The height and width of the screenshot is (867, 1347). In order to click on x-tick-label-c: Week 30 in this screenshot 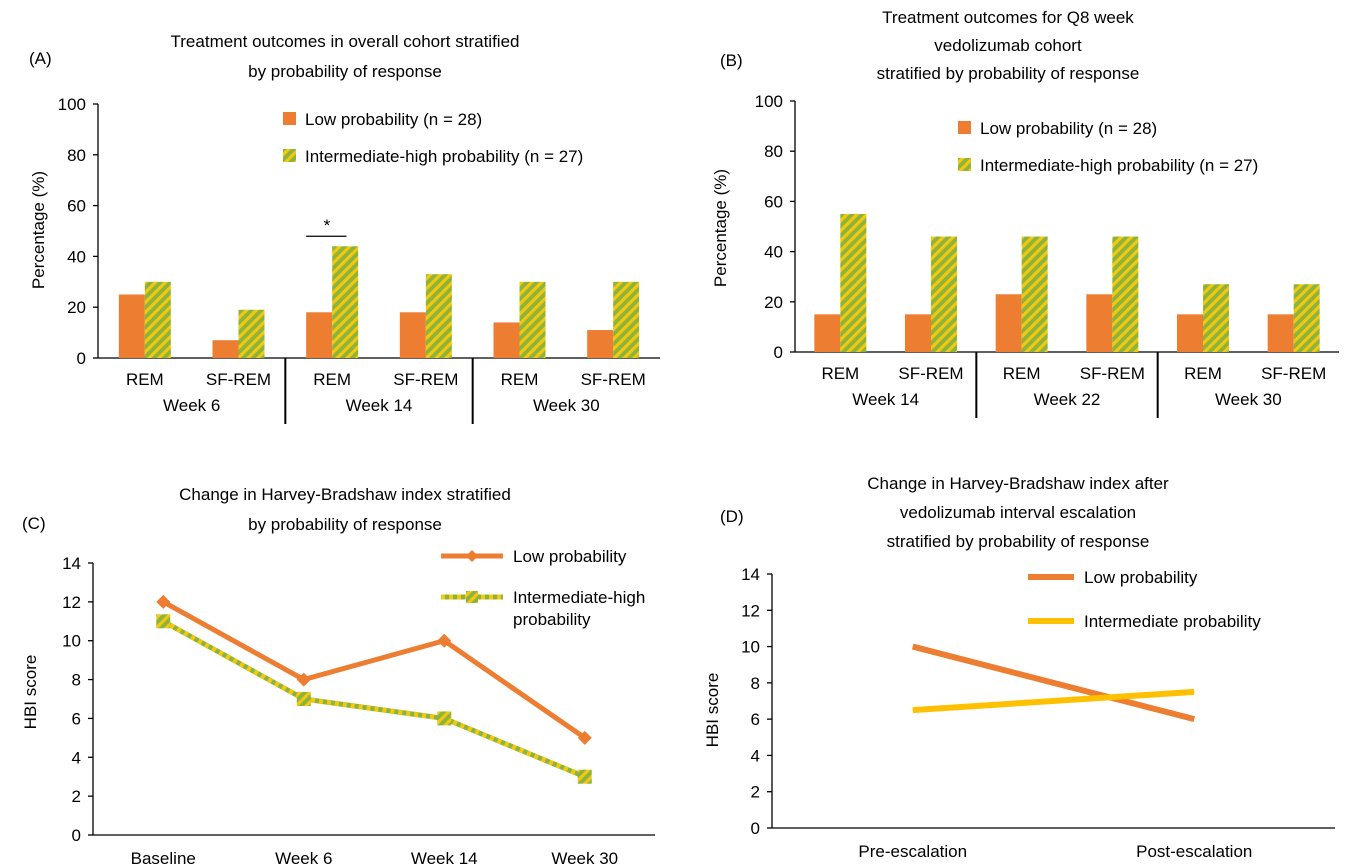, I will do `click(584, 858)`.